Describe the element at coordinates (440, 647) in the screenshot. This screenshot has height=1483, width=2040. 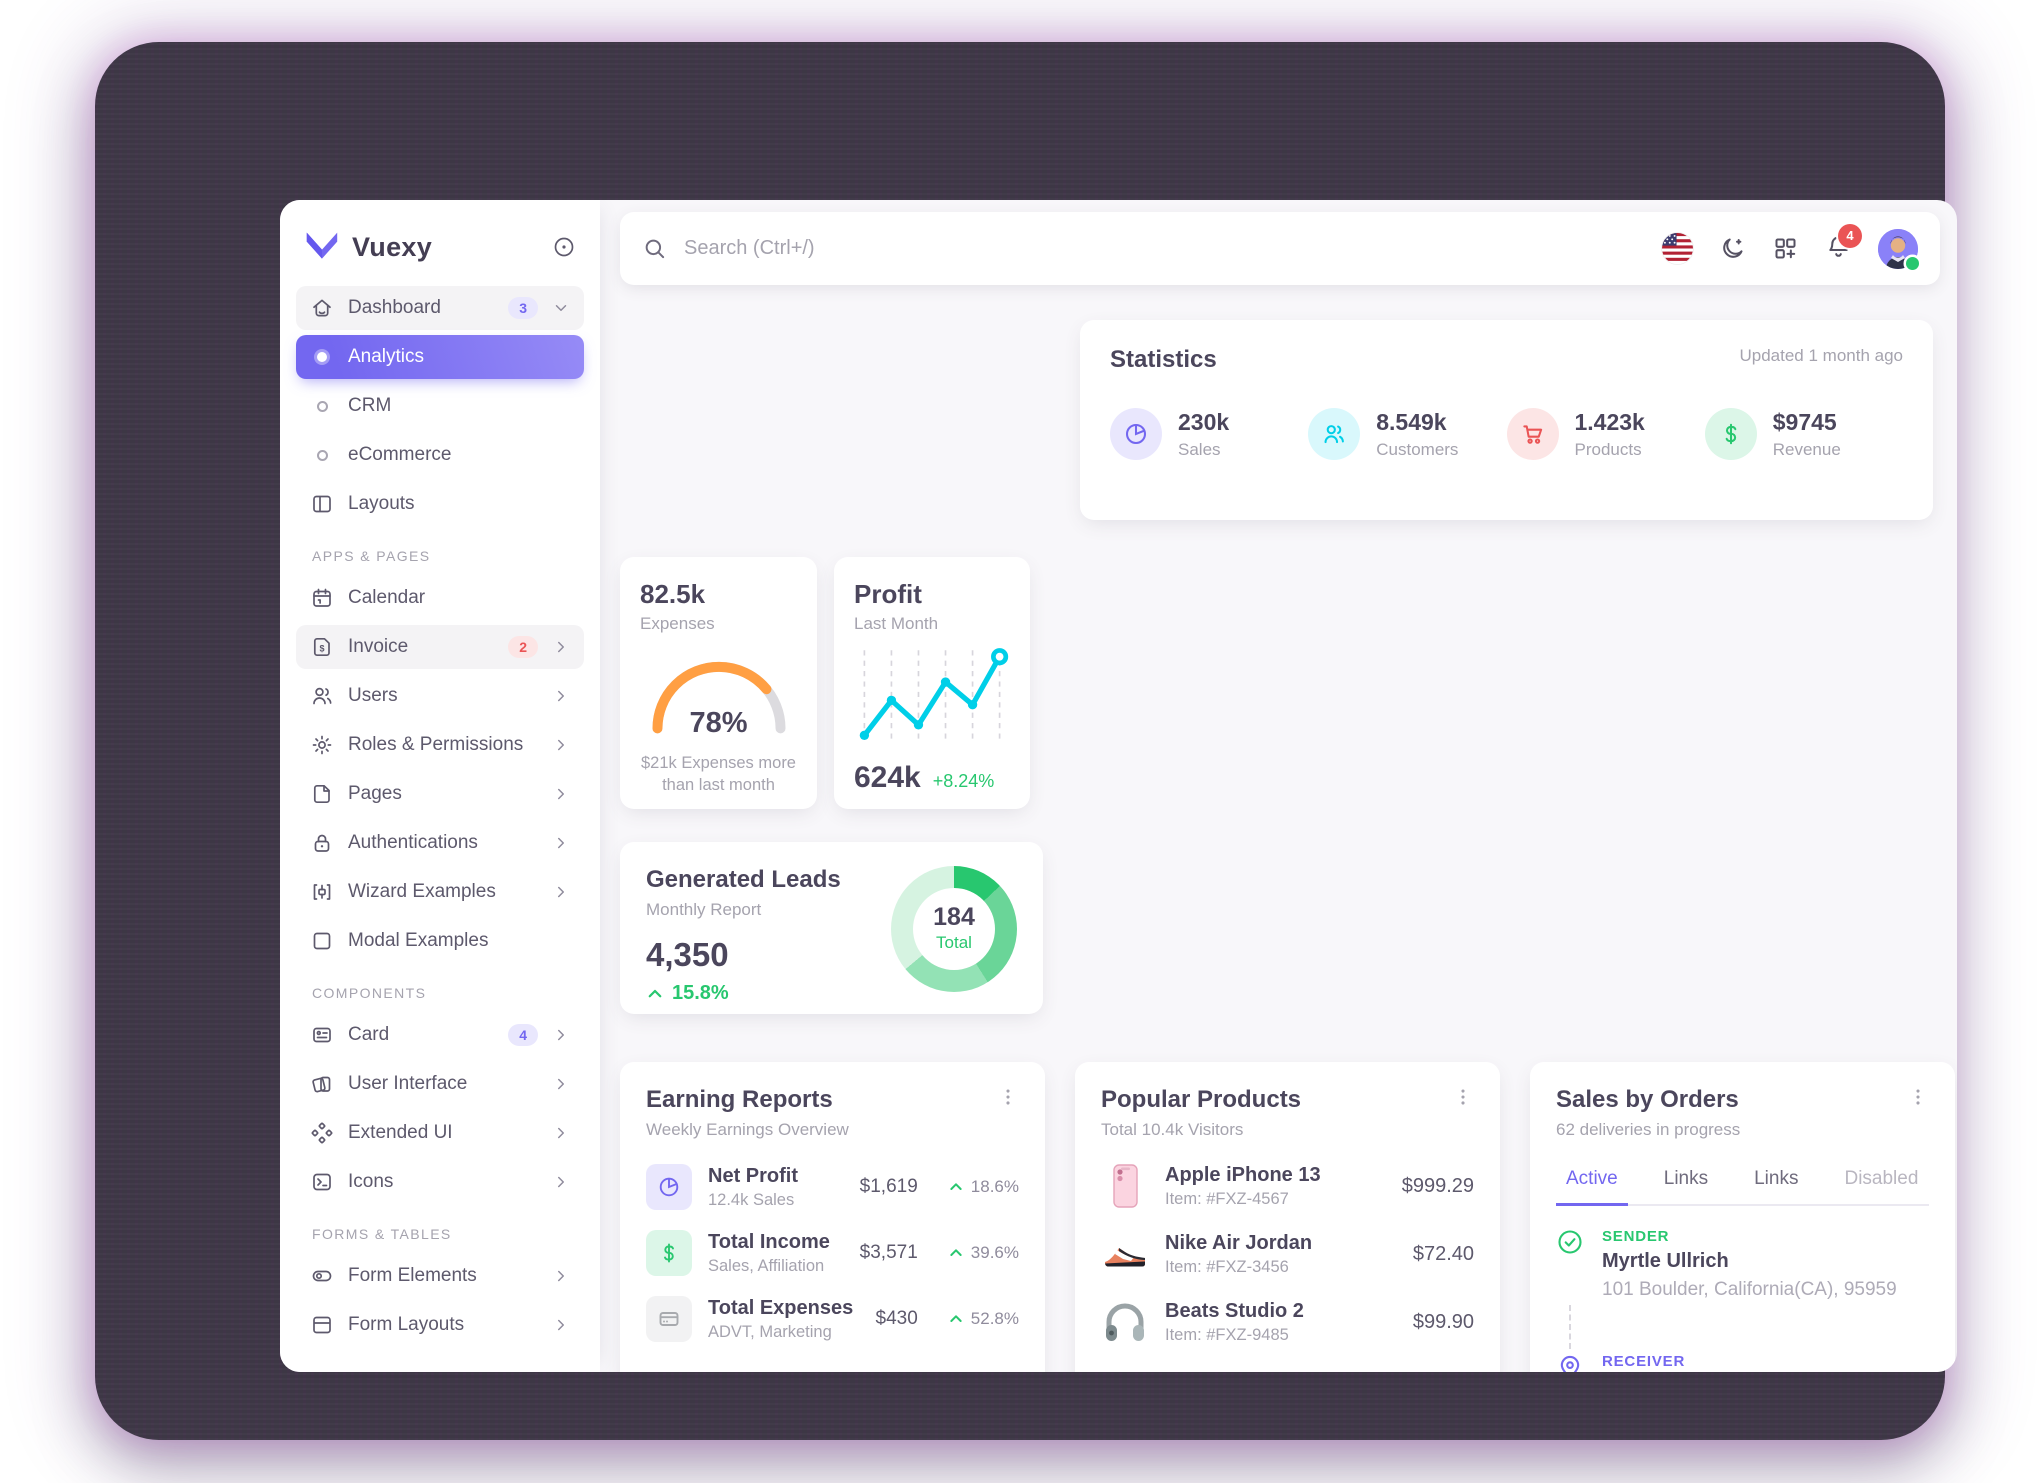
I see `sidebar-item-invoice: $ Invoice 2` at that location.